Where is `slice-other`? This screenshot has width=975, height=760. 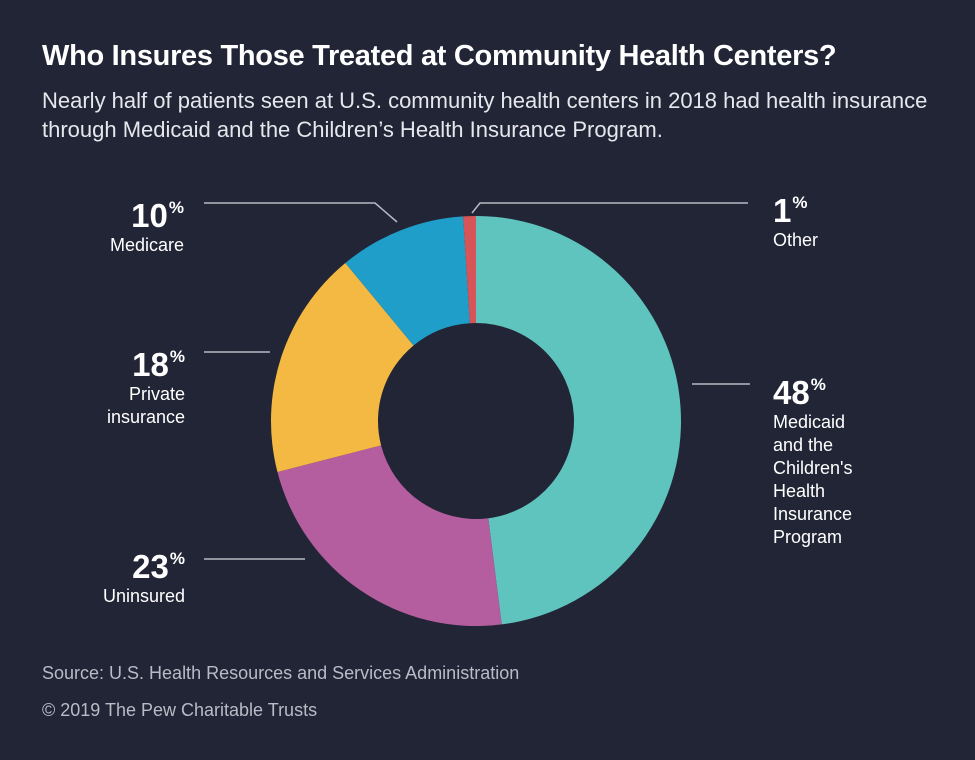
slice-other is located at coordinates (469, 270).